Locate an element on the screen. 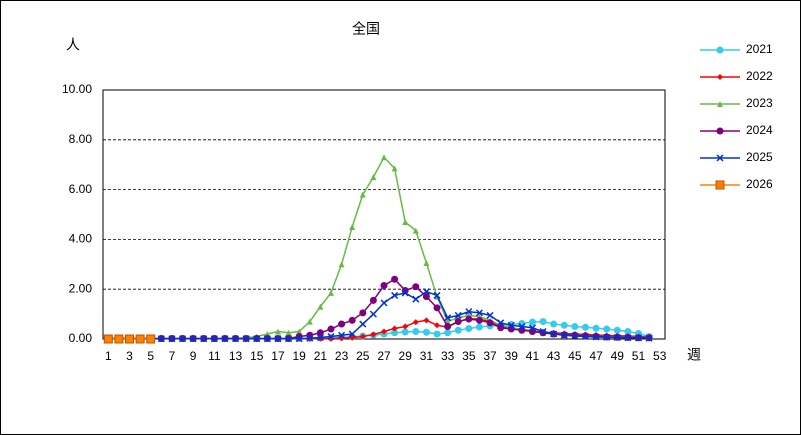 This screenshot has width=801, height=435. y-axis-label: 人 is located at coordinates (73, 45).